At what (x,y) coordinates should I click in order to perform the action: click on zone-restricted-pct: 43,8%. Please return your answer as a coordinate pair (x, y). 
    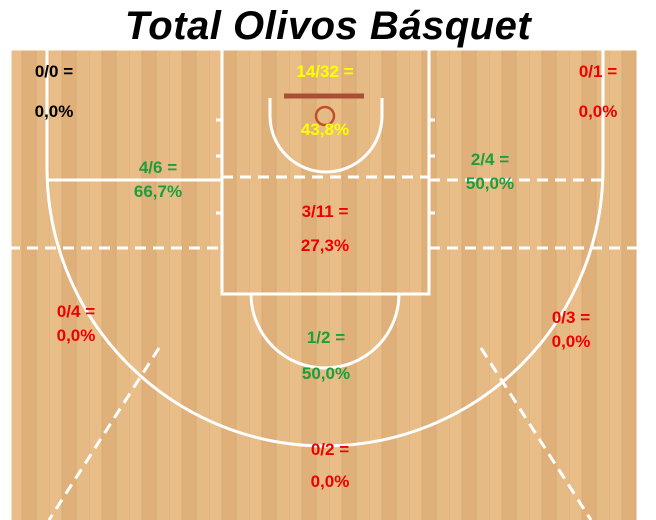
    Looking at the image, I should click on (325, 129).